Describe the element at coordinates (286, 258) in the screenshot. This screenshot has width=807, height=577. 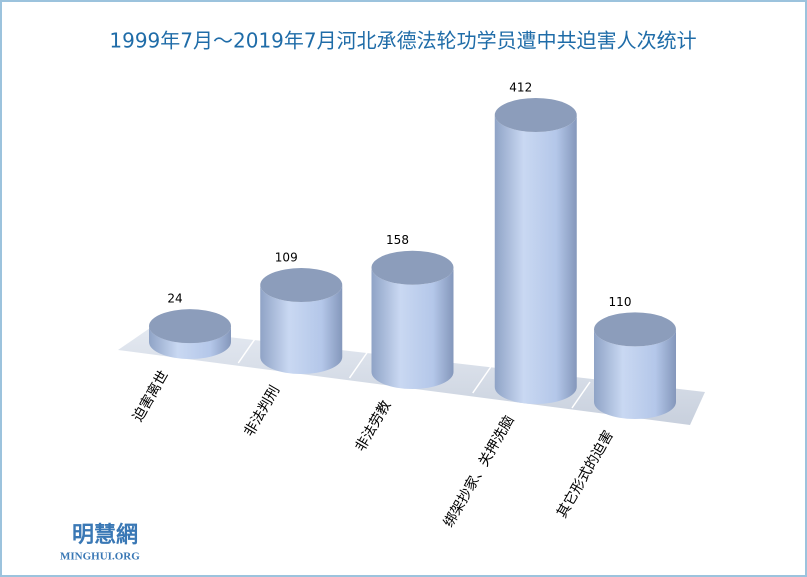
I see `value-label: 109` at that location.